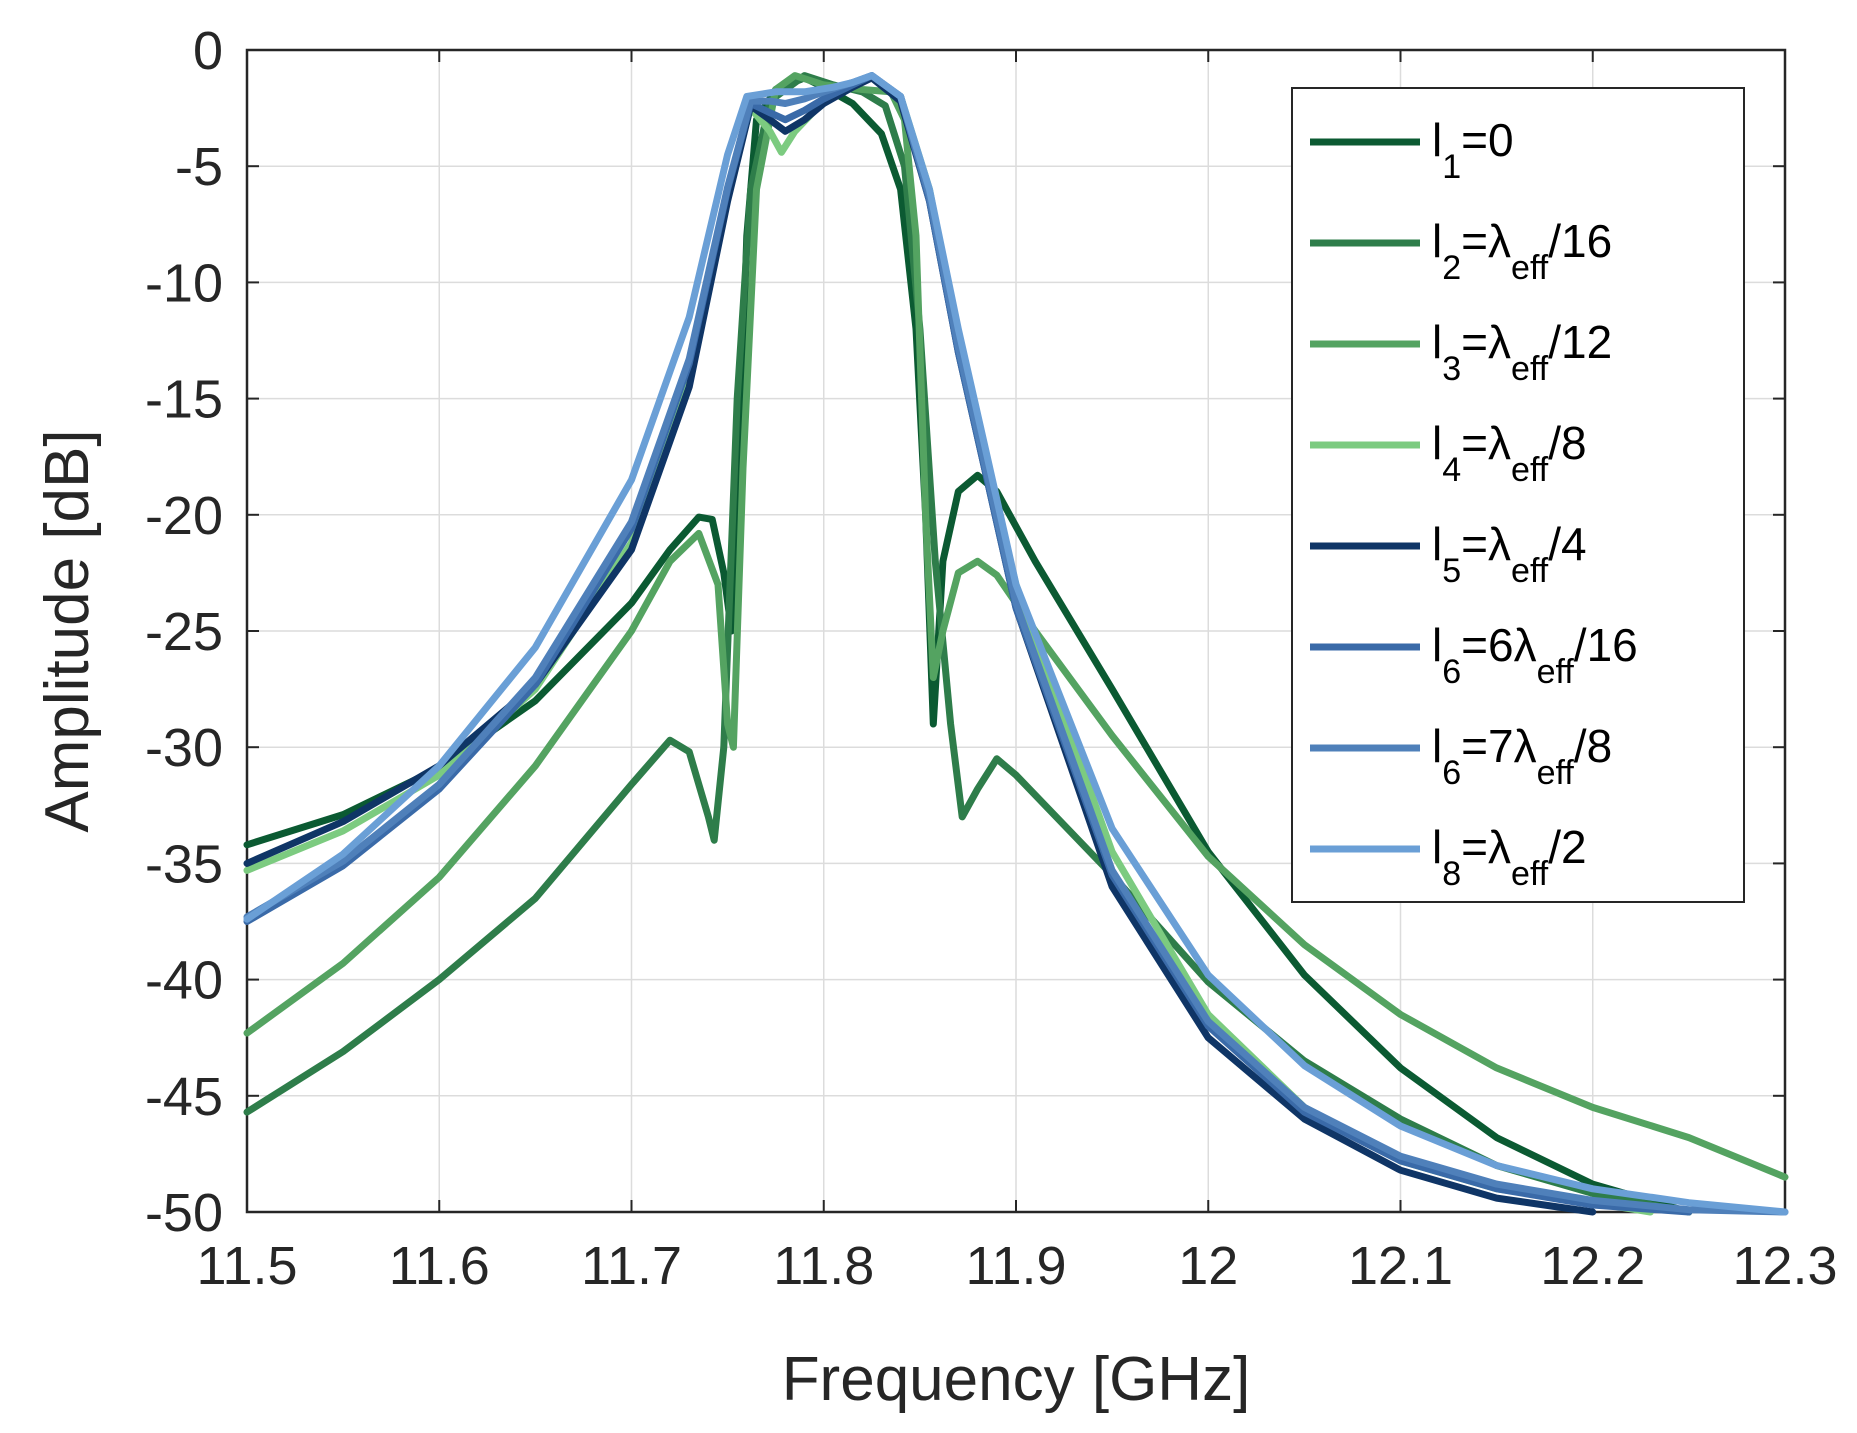 This screenshot has width=1857, height=1433. I want to click on legend-label-7: l6=7λeff/8, so click(1522, 756).